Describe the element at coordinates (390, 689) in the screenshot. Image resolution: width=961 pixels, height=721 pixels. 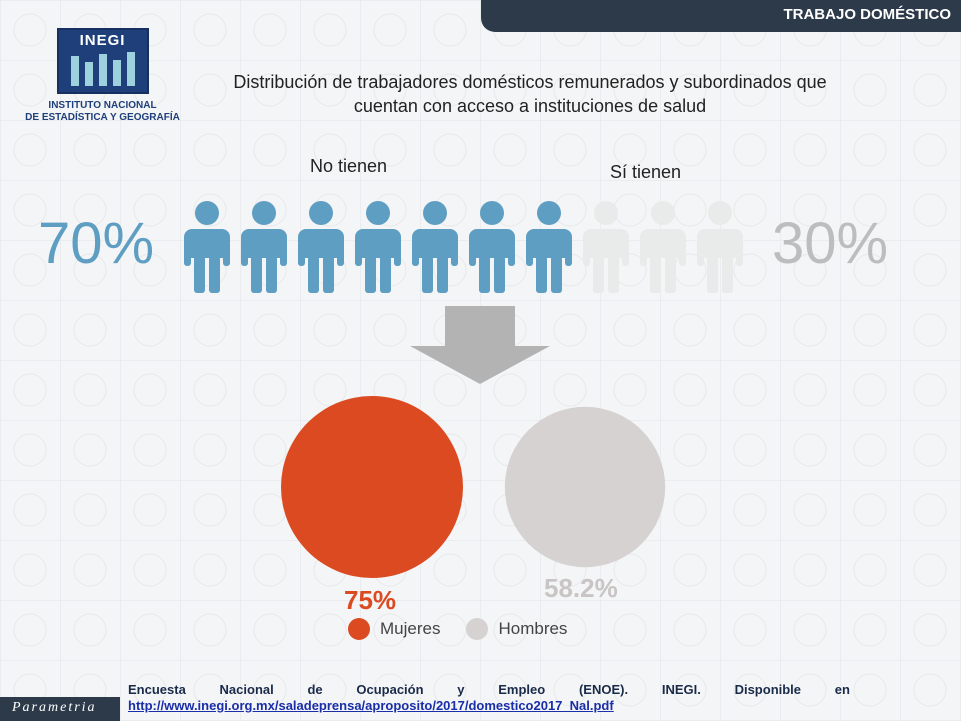
I see `source-word: Ocupación` at that location.